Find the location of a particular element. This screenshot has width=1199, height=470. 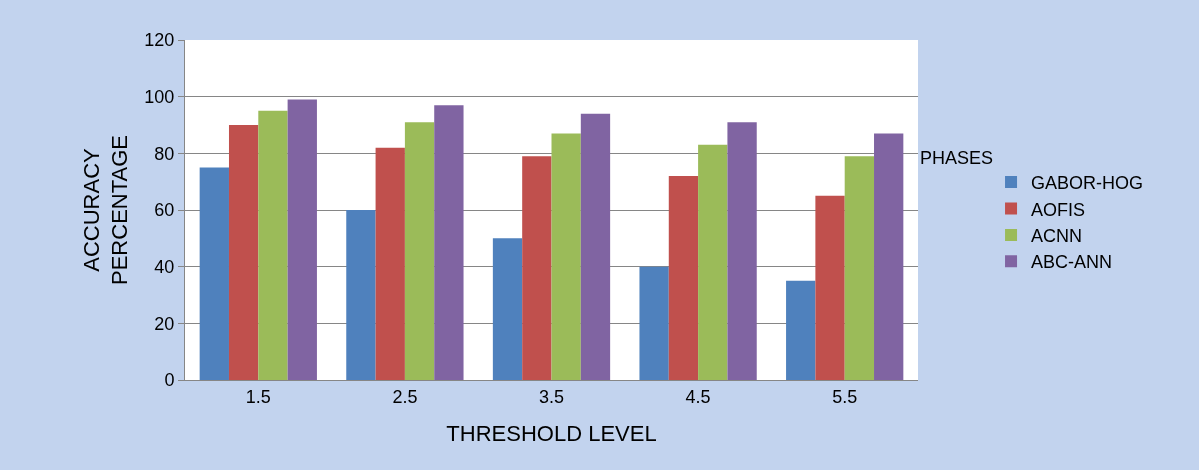

y-tick-label: 60 is located at coordinates (164, 210).